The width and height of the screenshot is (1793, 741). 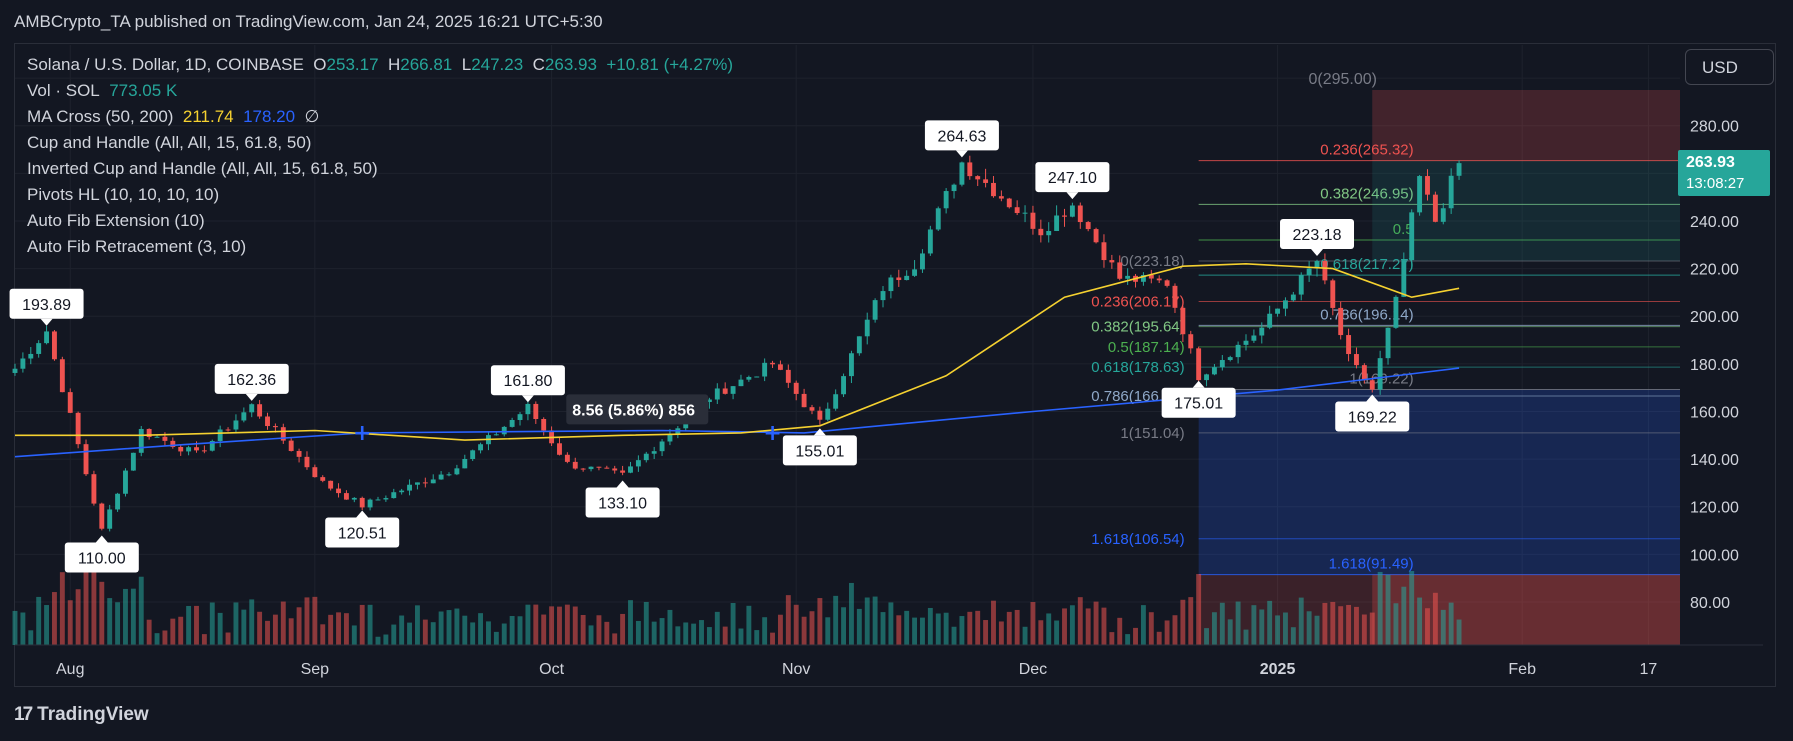 What do you see at coordinates (169, 142) in the screenshot?
I see `indicator-cup-handle: Cup and Handle (All, All, 15, 61.8, 50)` at bounding box center [169, 142].